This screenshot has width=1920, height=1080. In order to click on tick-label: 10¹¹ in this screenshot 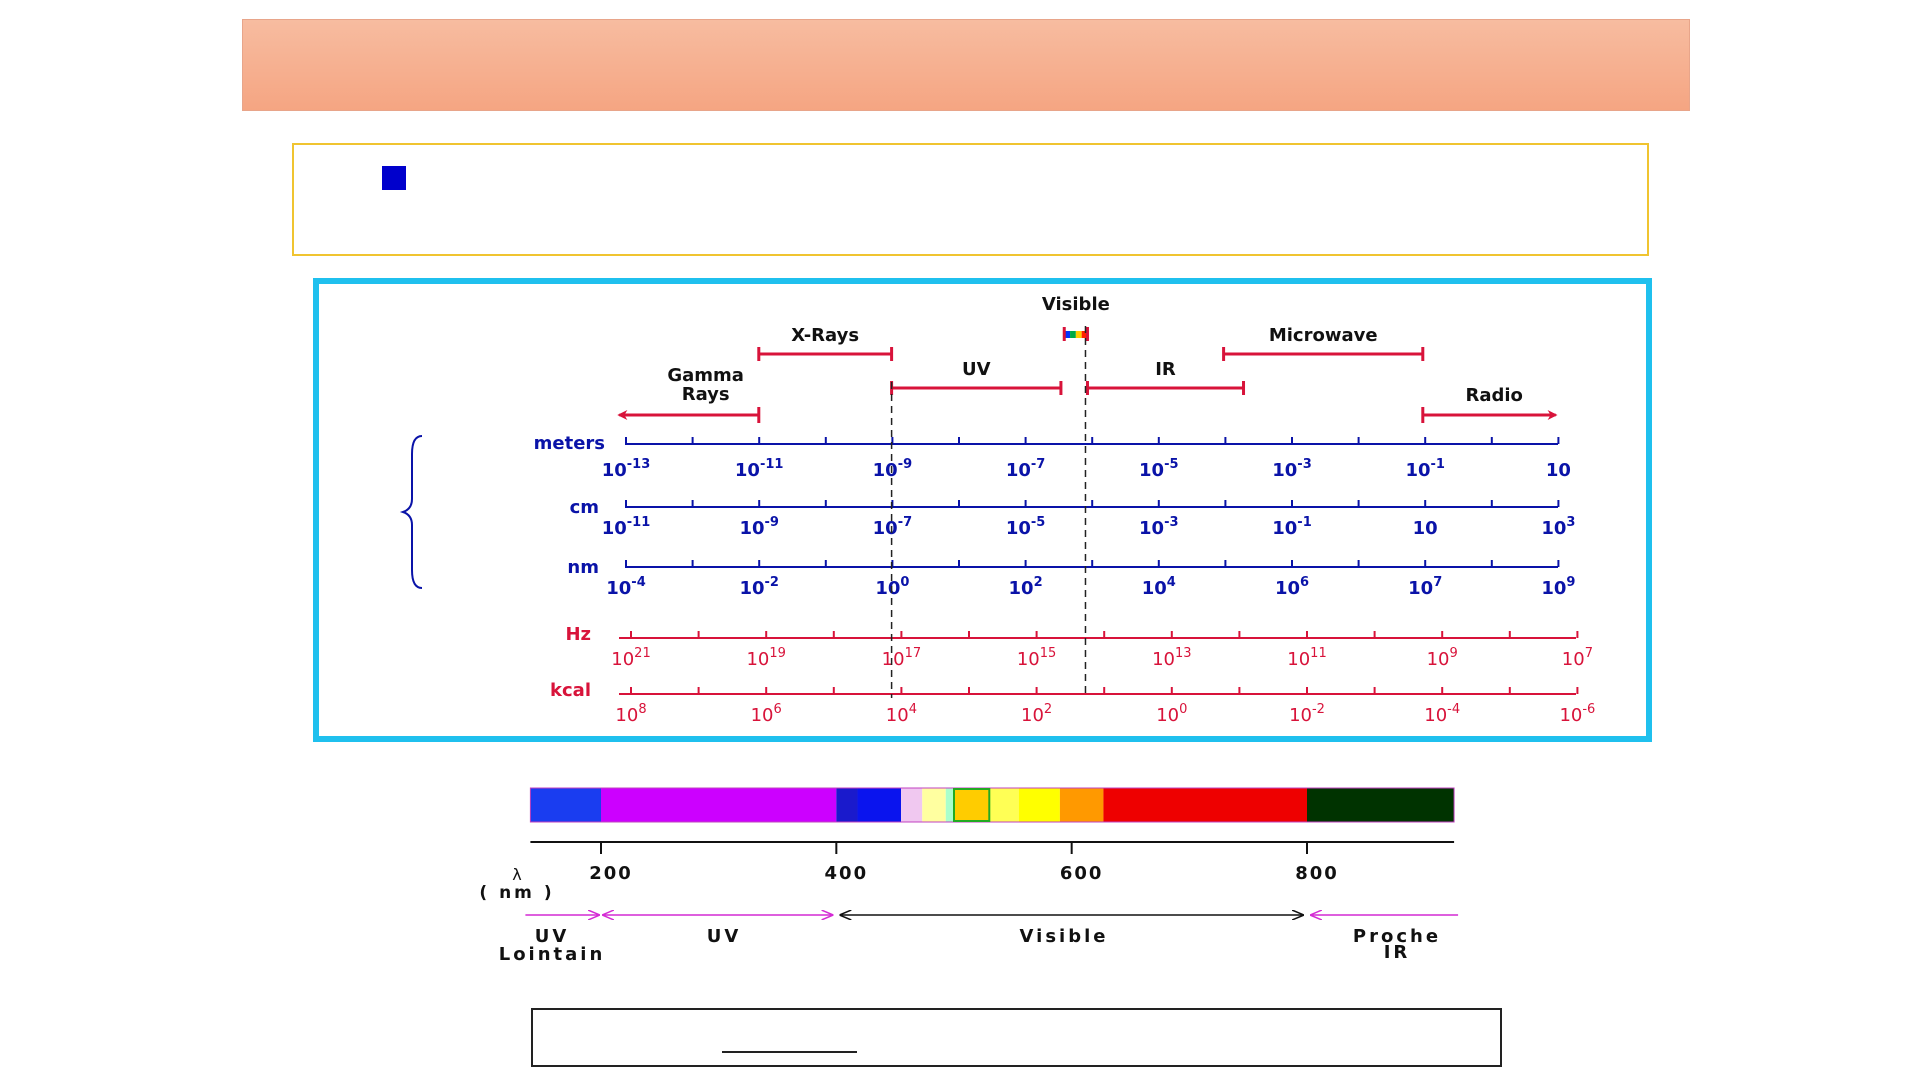, I will do `click(1306, 658)`.